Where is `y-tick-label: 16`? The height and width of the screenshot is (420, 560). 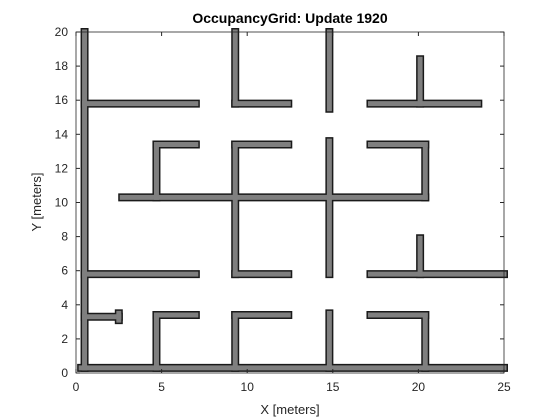
y-tick-label: 16 is located at coordinates (62, 100).